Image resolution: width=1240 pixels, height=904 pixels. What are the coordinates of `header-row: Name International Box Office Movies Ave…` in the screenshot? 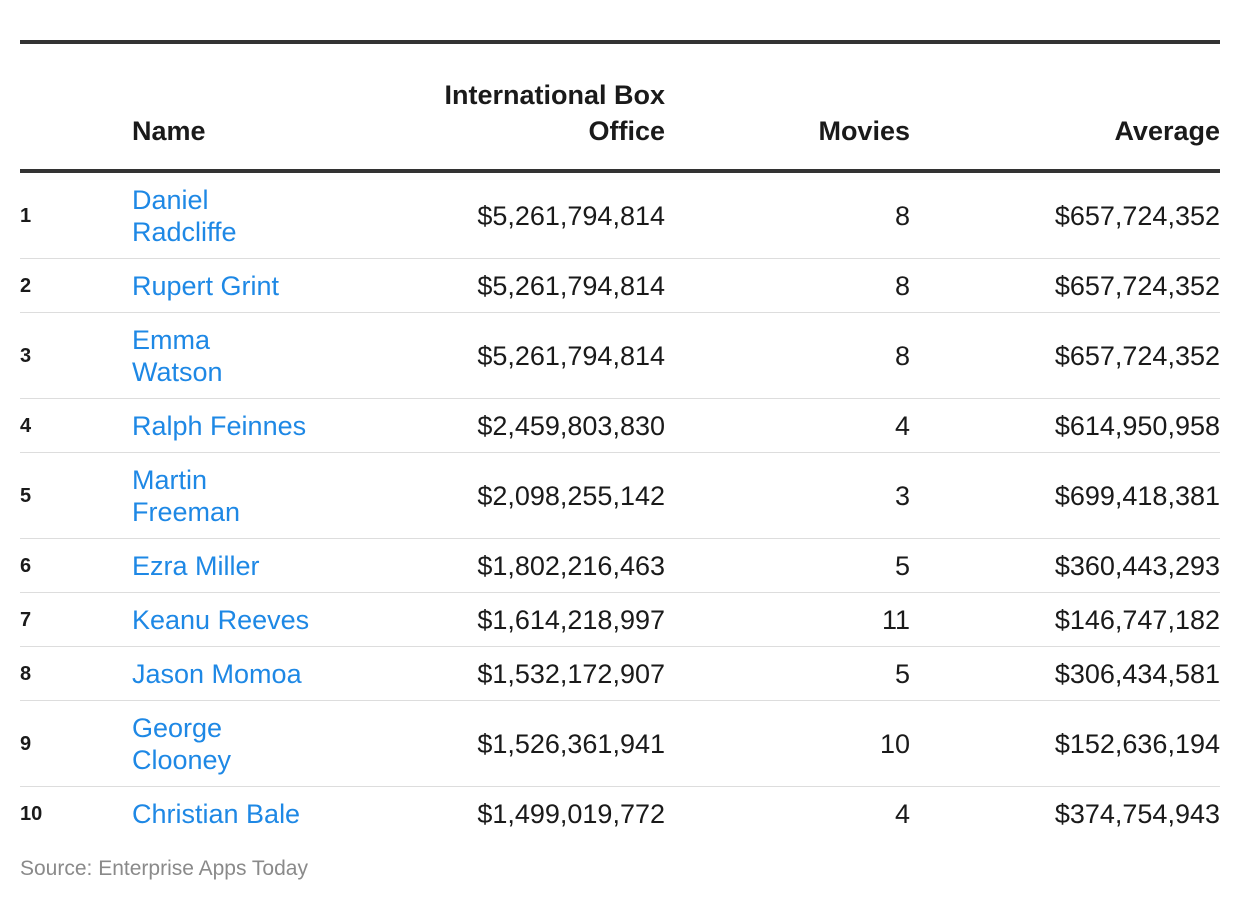 It's located at (620, 108).